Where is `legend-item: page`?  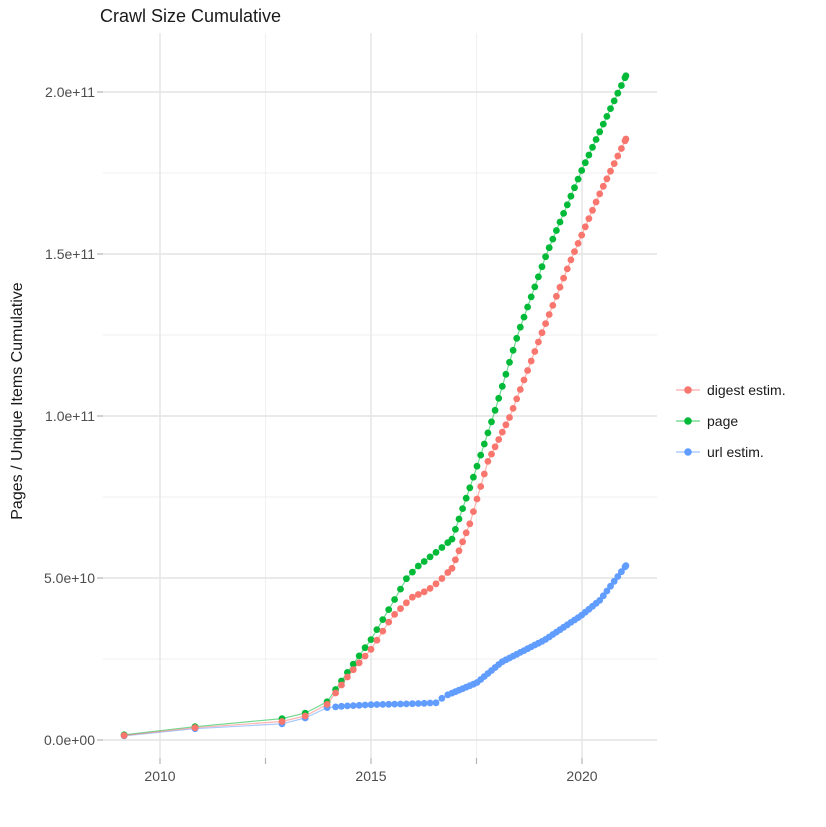
legend-item: page is located at coordinates (730, 420).